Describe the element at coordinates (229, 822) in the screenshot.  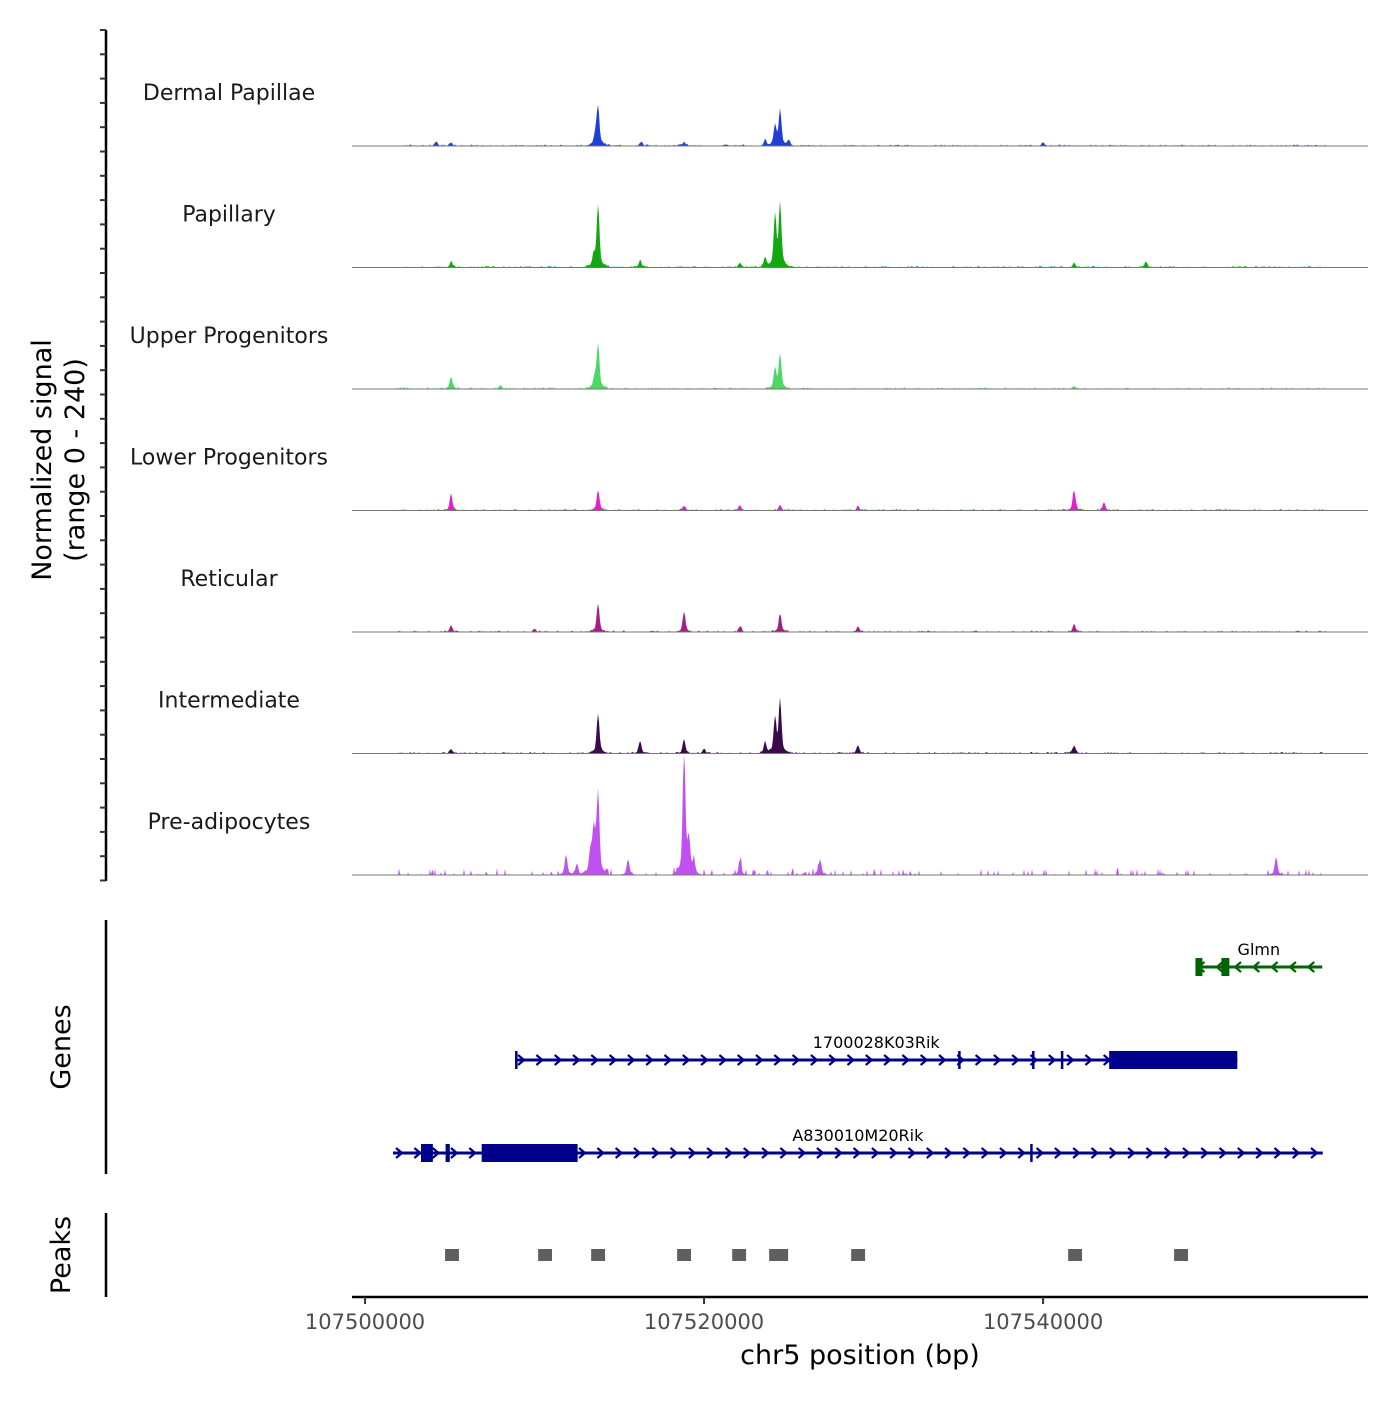
I see `track-label: Pre-adipocytes` at that location.